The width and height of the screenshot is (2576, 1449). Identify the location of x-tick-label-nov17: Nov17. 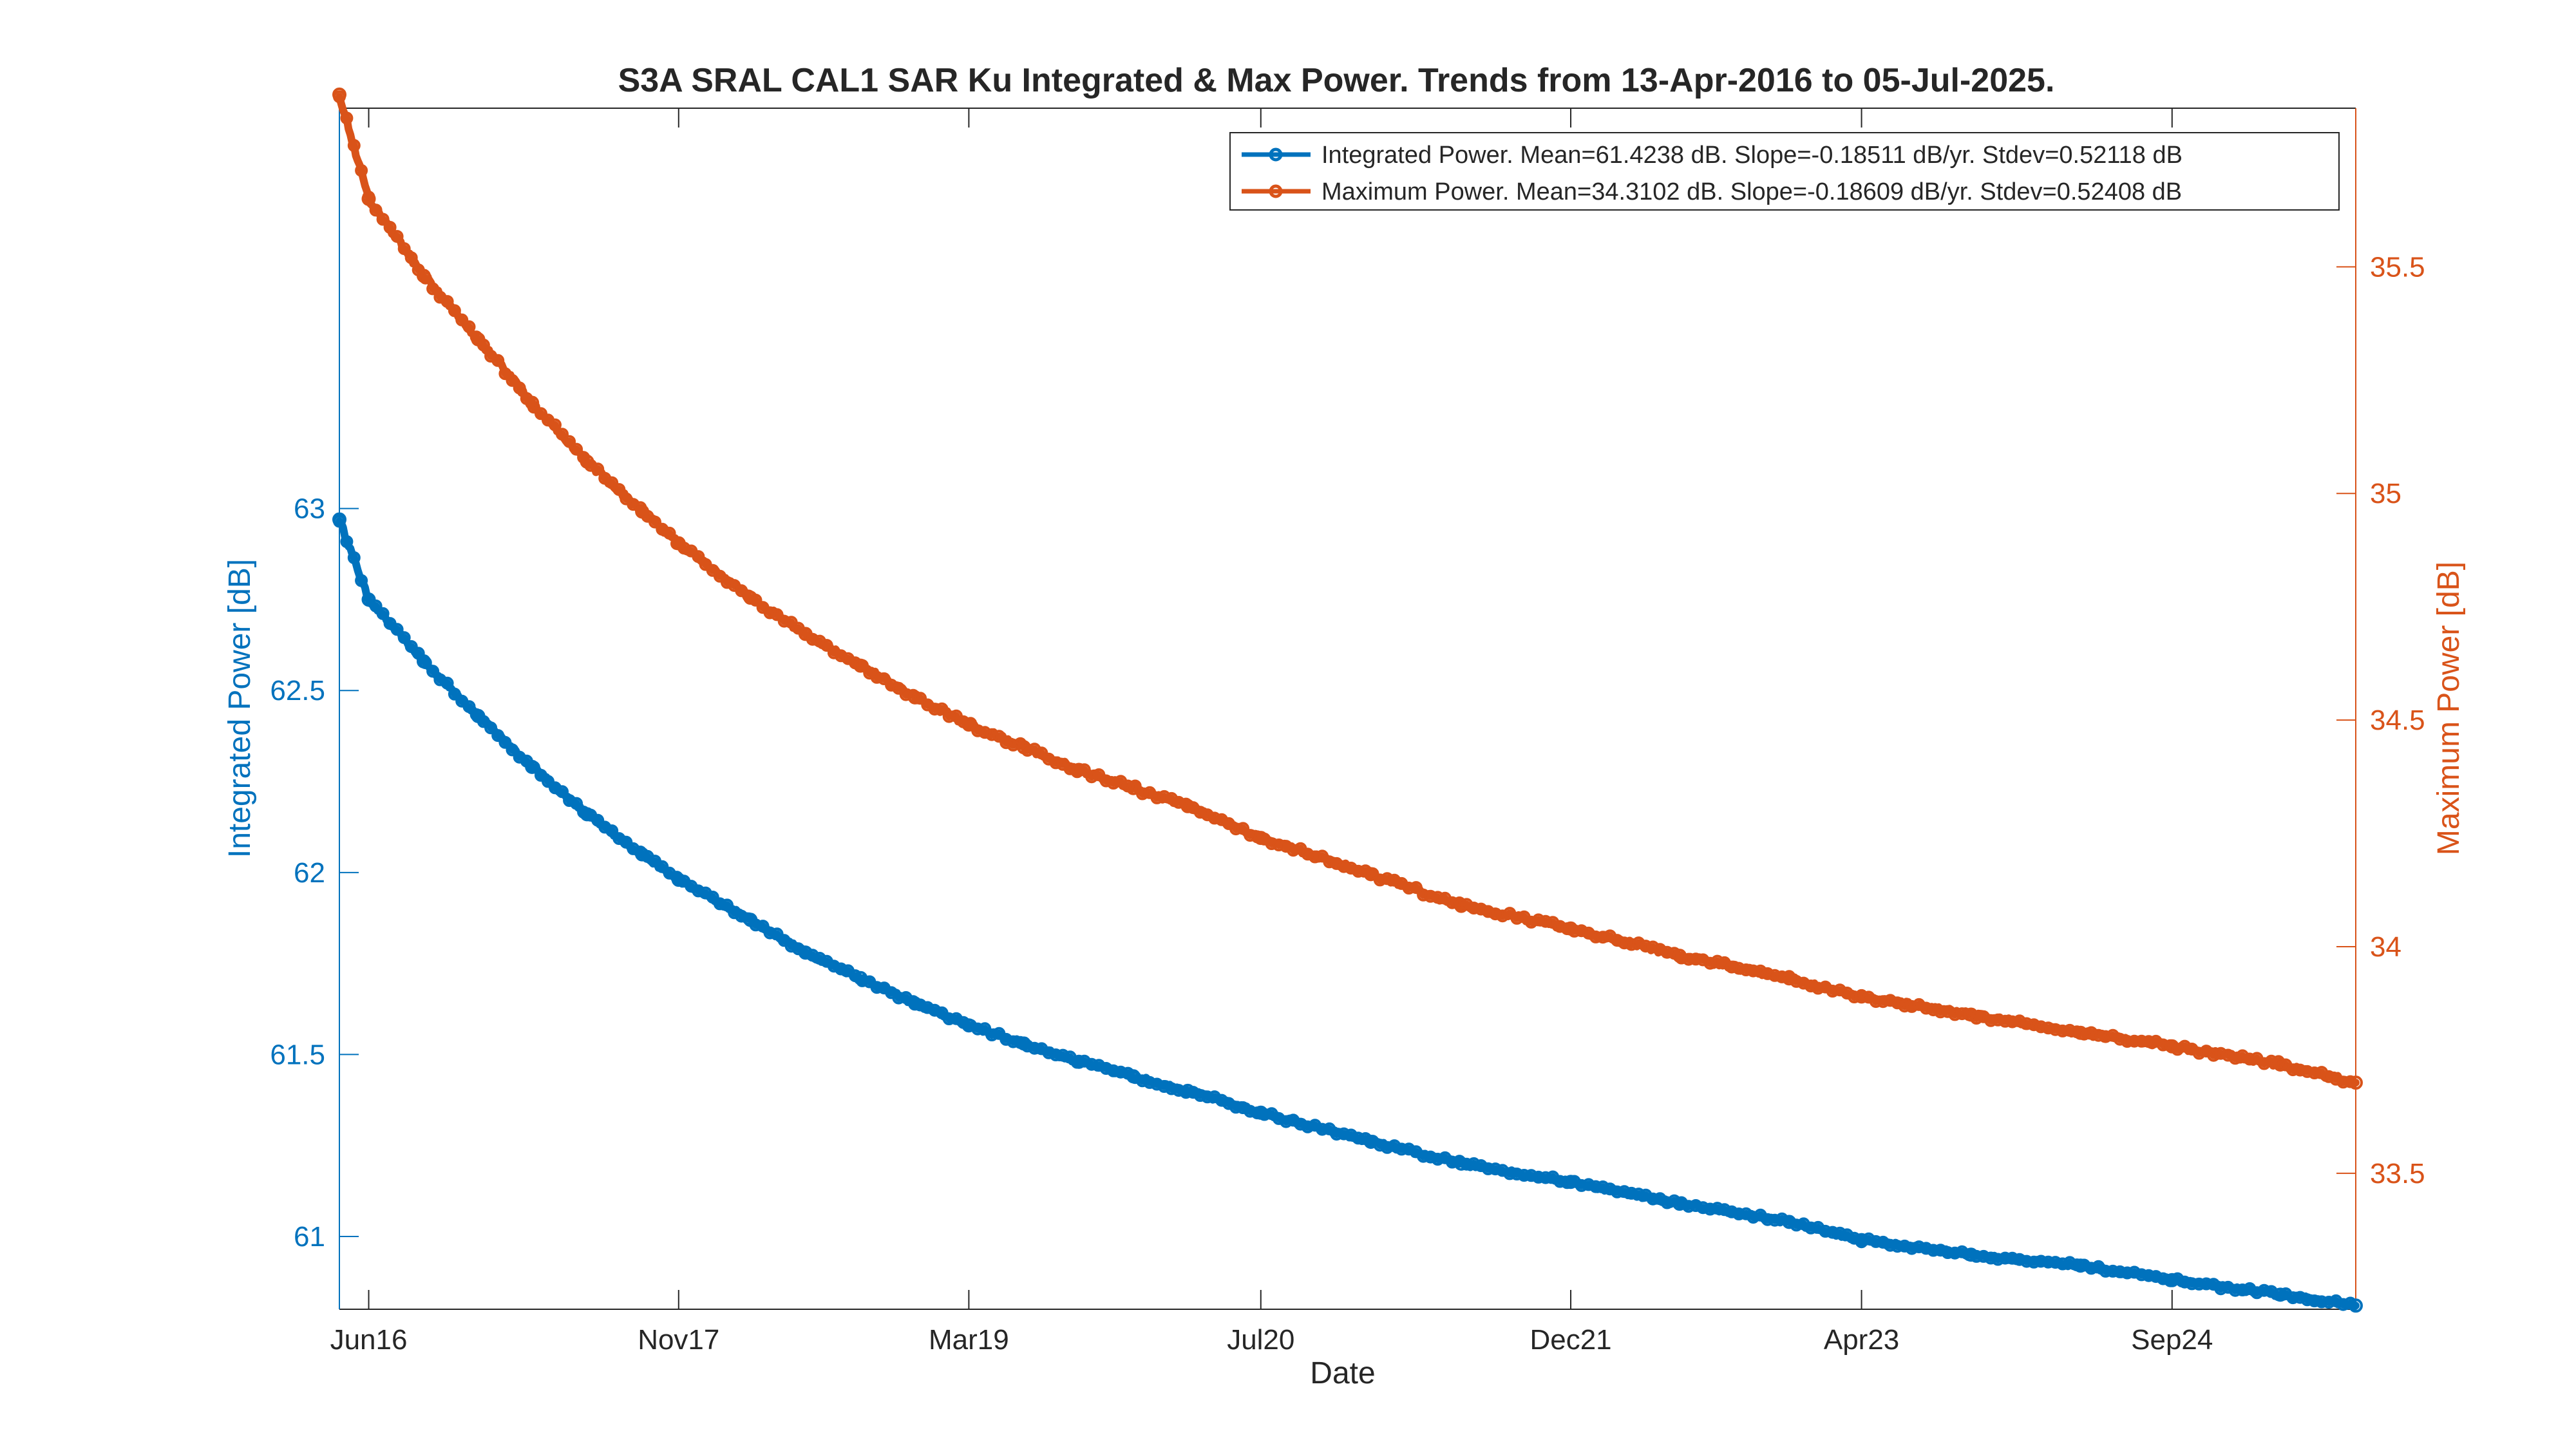
(679, 1340).